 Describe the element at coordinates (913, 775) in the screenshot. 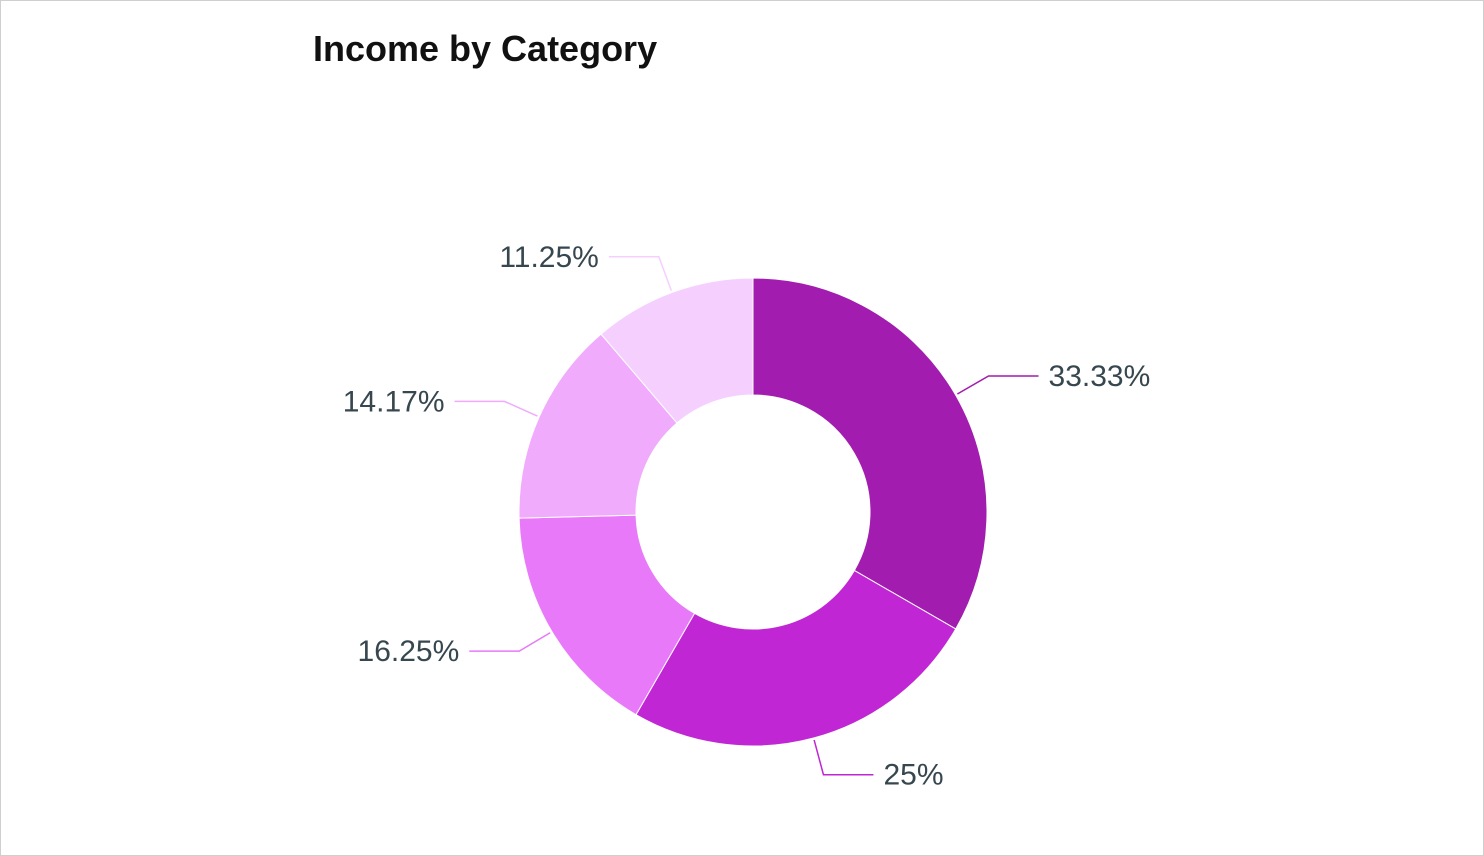

I see `slice-label: 25%` at that location.